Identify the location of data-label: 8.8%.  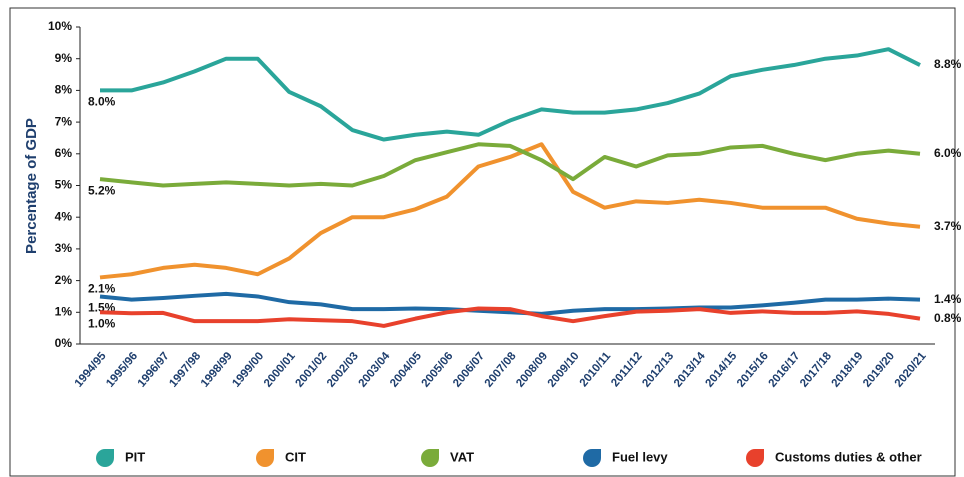
(948, 64).